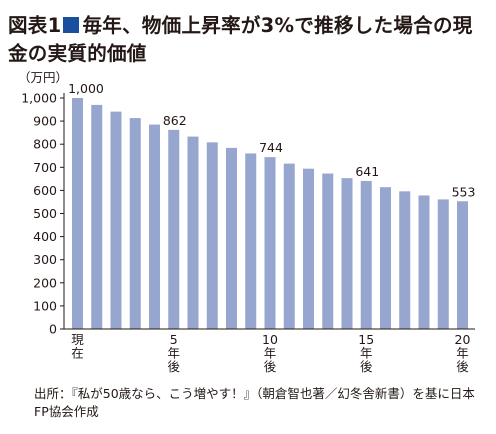 The height and width of the screenshot is (434, 496). I want to click on x-tick-label-part: 20, so click(463, 339).